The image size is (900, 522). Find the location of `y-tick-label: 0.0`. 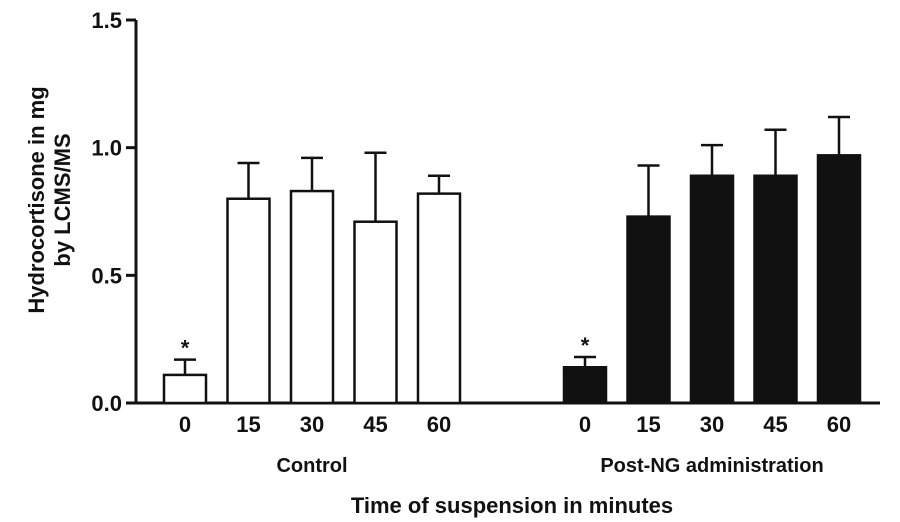

y-tick-label: 0.0 is located at coordinates (106, 403).